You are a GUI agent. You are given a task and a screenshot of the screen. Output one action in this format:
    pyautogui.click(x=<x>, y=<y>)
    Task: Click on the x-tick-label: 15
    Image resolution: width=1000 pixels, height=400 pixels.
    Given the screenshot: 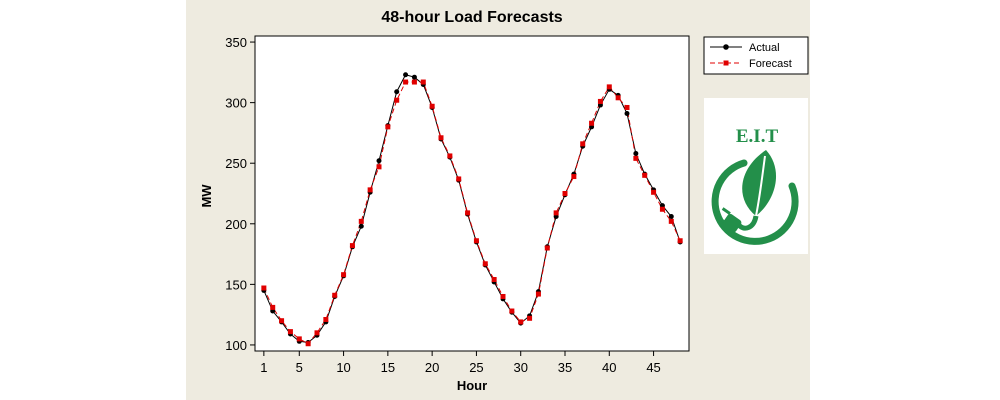 What is the action you would take?
    pyautogui.click(x=388, y=367)
    